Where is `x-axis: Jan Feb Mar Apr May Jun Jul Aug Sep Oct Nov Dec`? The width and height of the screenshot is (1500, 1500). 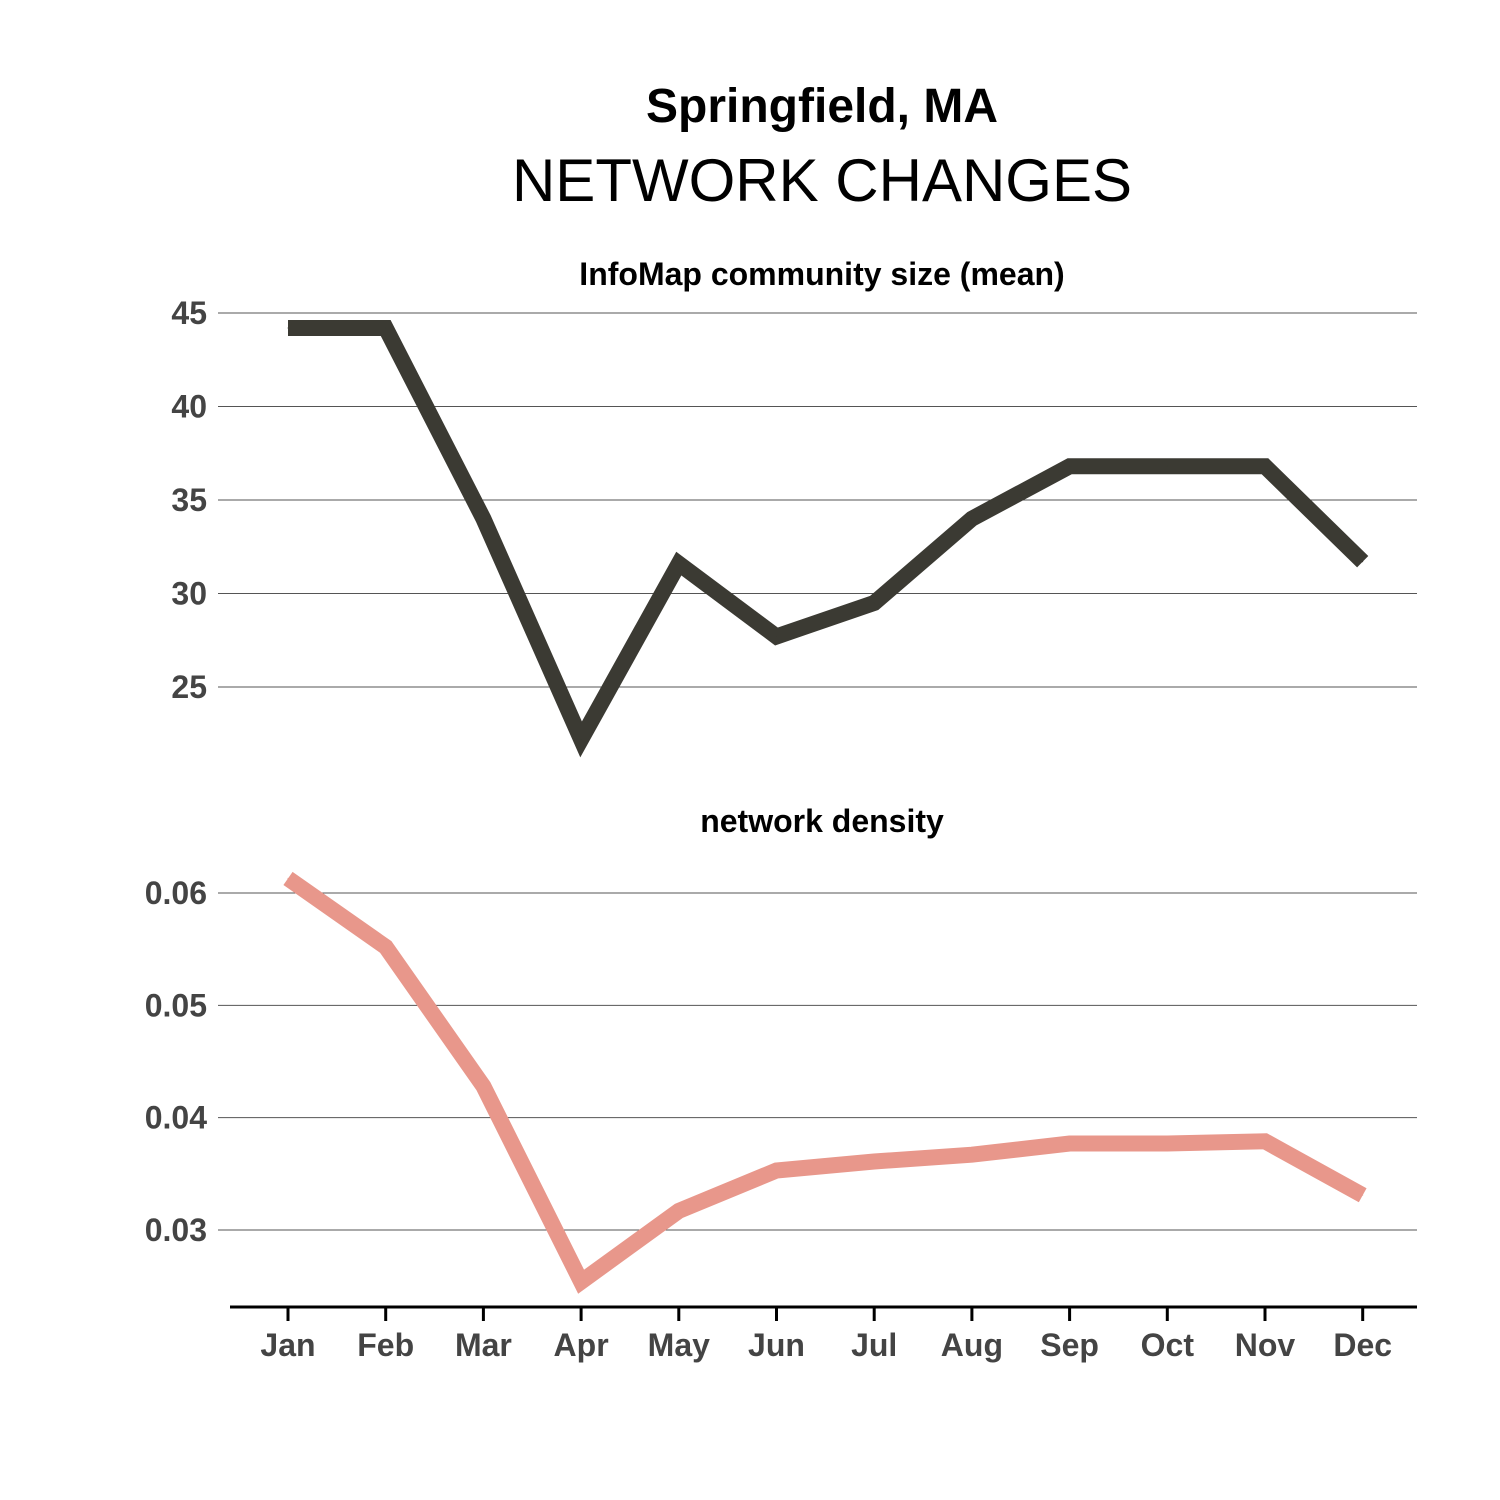 x-axis: Jan Feb Mar Apr May Jun Jul Aug Sep Oct Nov Dec is located at coordinates (823, 1334).